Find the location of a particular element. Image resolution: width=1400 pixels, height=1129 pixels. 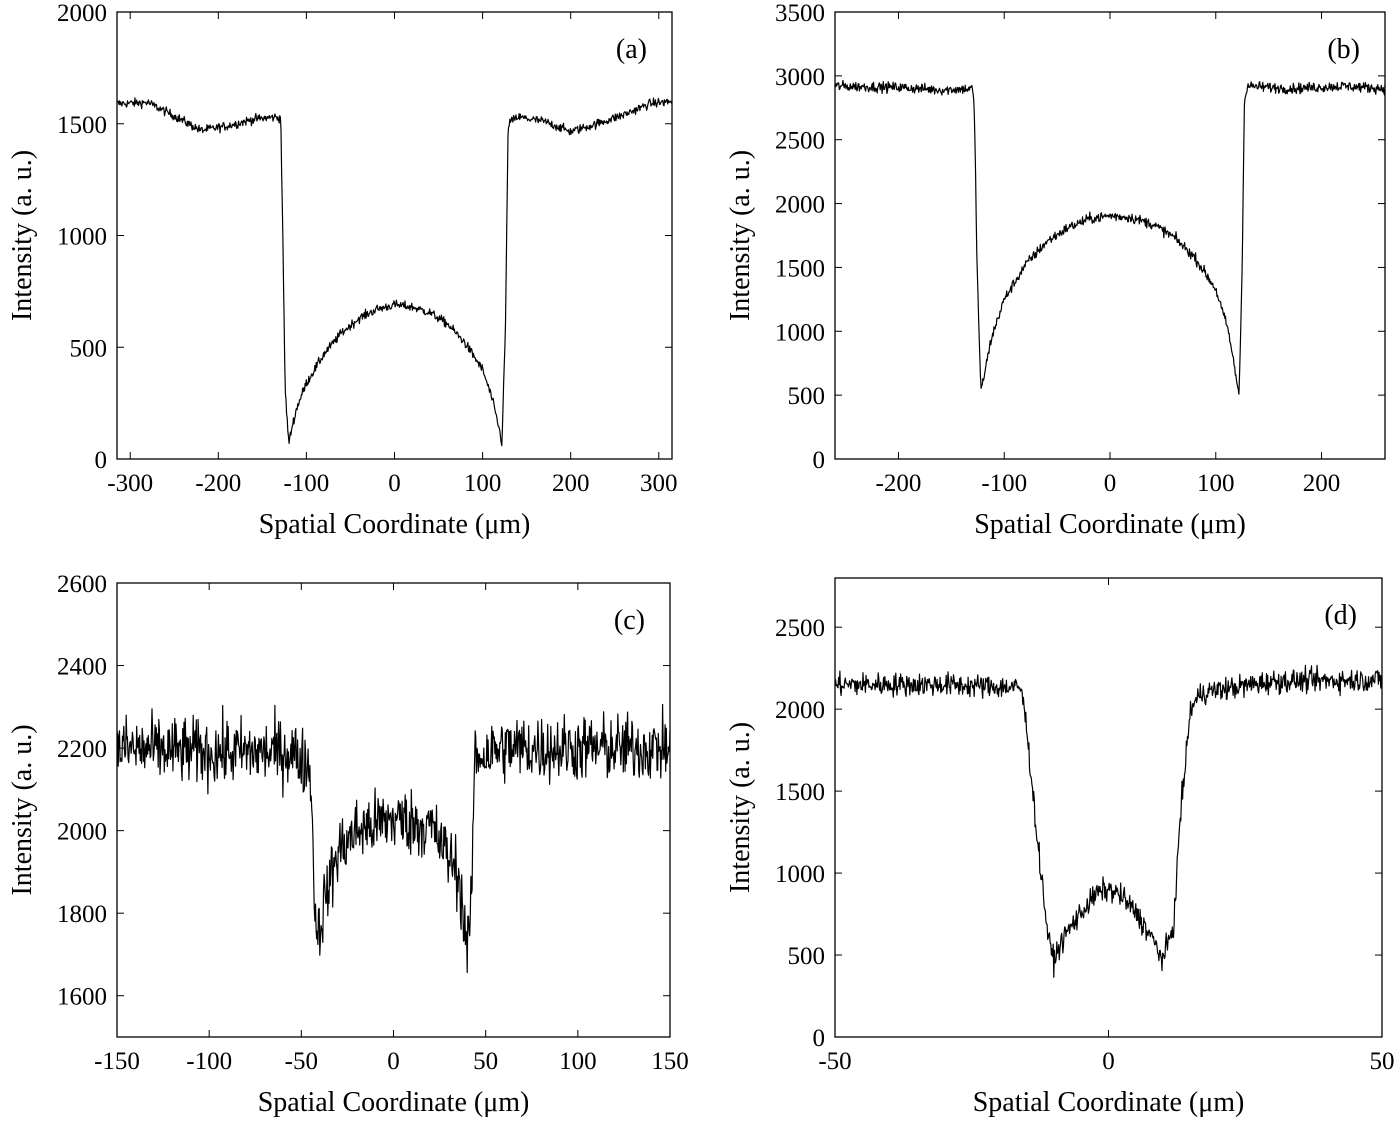

x-tick-label: 150 is located at coordinates (670, 1061).